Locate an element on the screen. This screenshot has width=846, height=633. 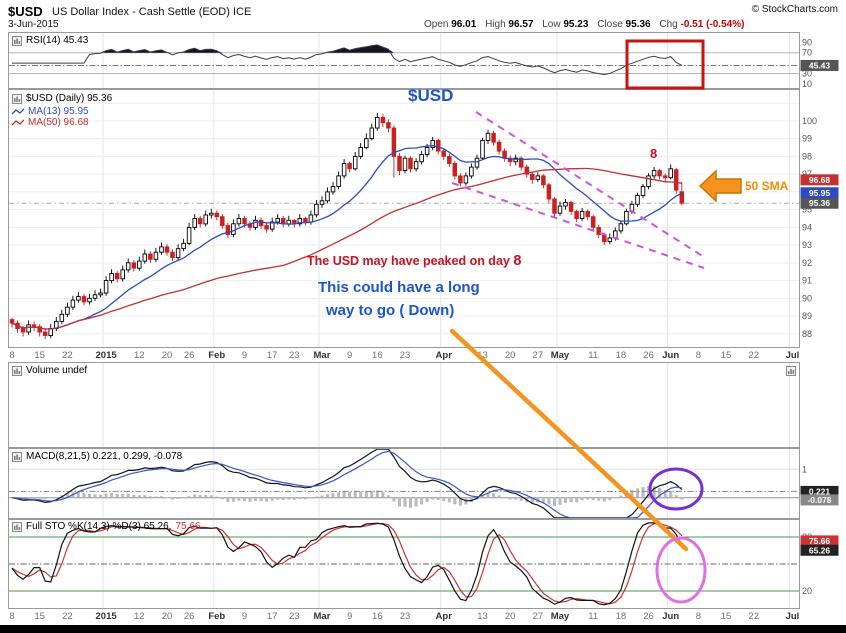
svg-text: 94 is located at coordinates (807, 227).